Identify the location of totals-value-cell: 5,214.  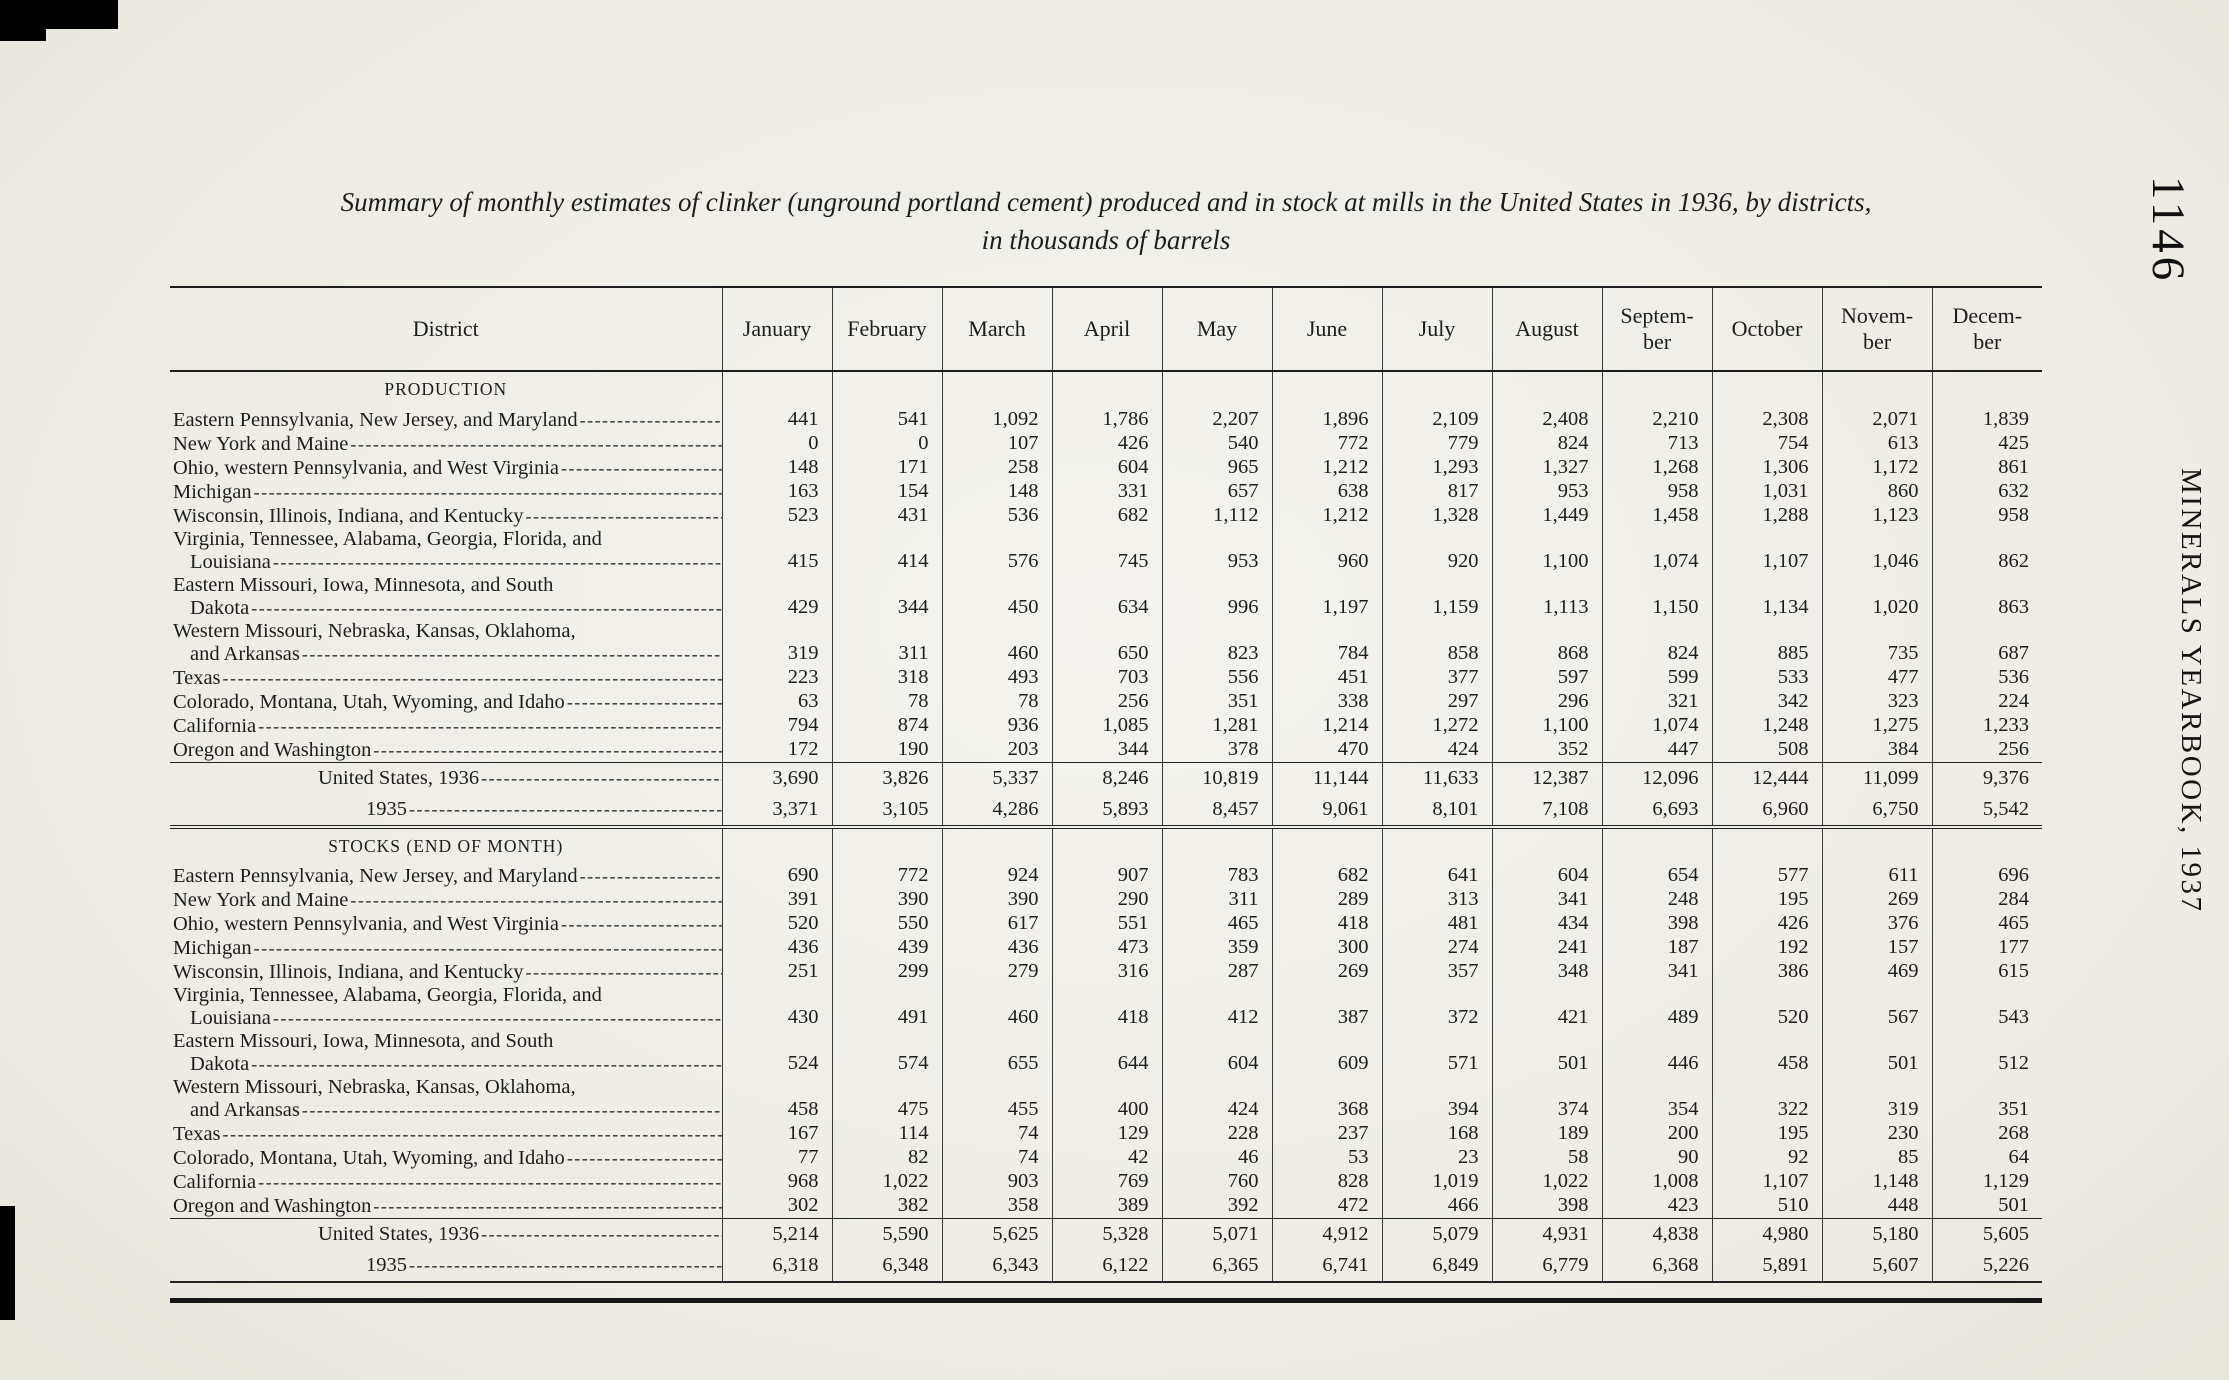
(776, 1233).